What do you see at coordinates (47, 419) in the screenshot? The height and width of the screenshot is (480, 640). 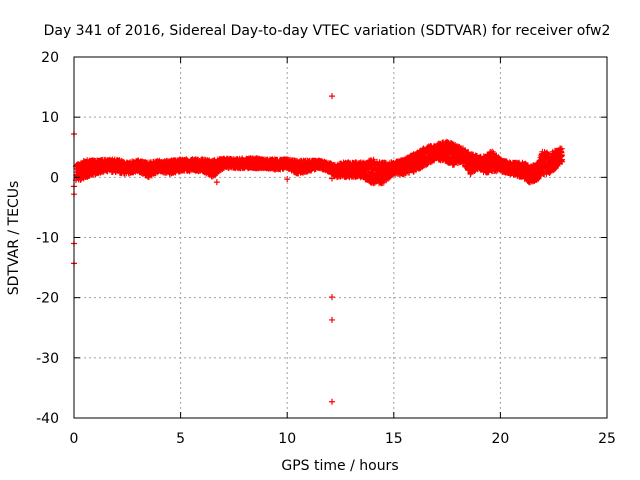 I see `y-tick-label: -40` at bounding box center [47, 419].